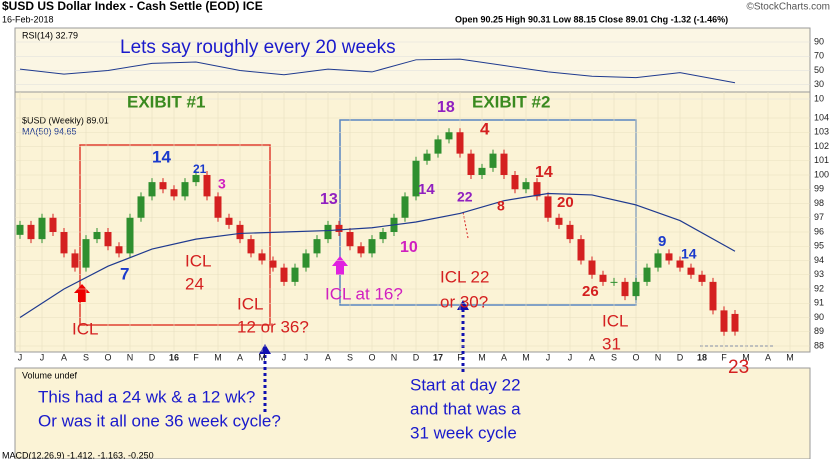 Image resolution: width=835 pixels, height=464 pixels. Describe the element at coordinates (821, 117) in the screenshot. I see `y-tick-label: 104` at that location.